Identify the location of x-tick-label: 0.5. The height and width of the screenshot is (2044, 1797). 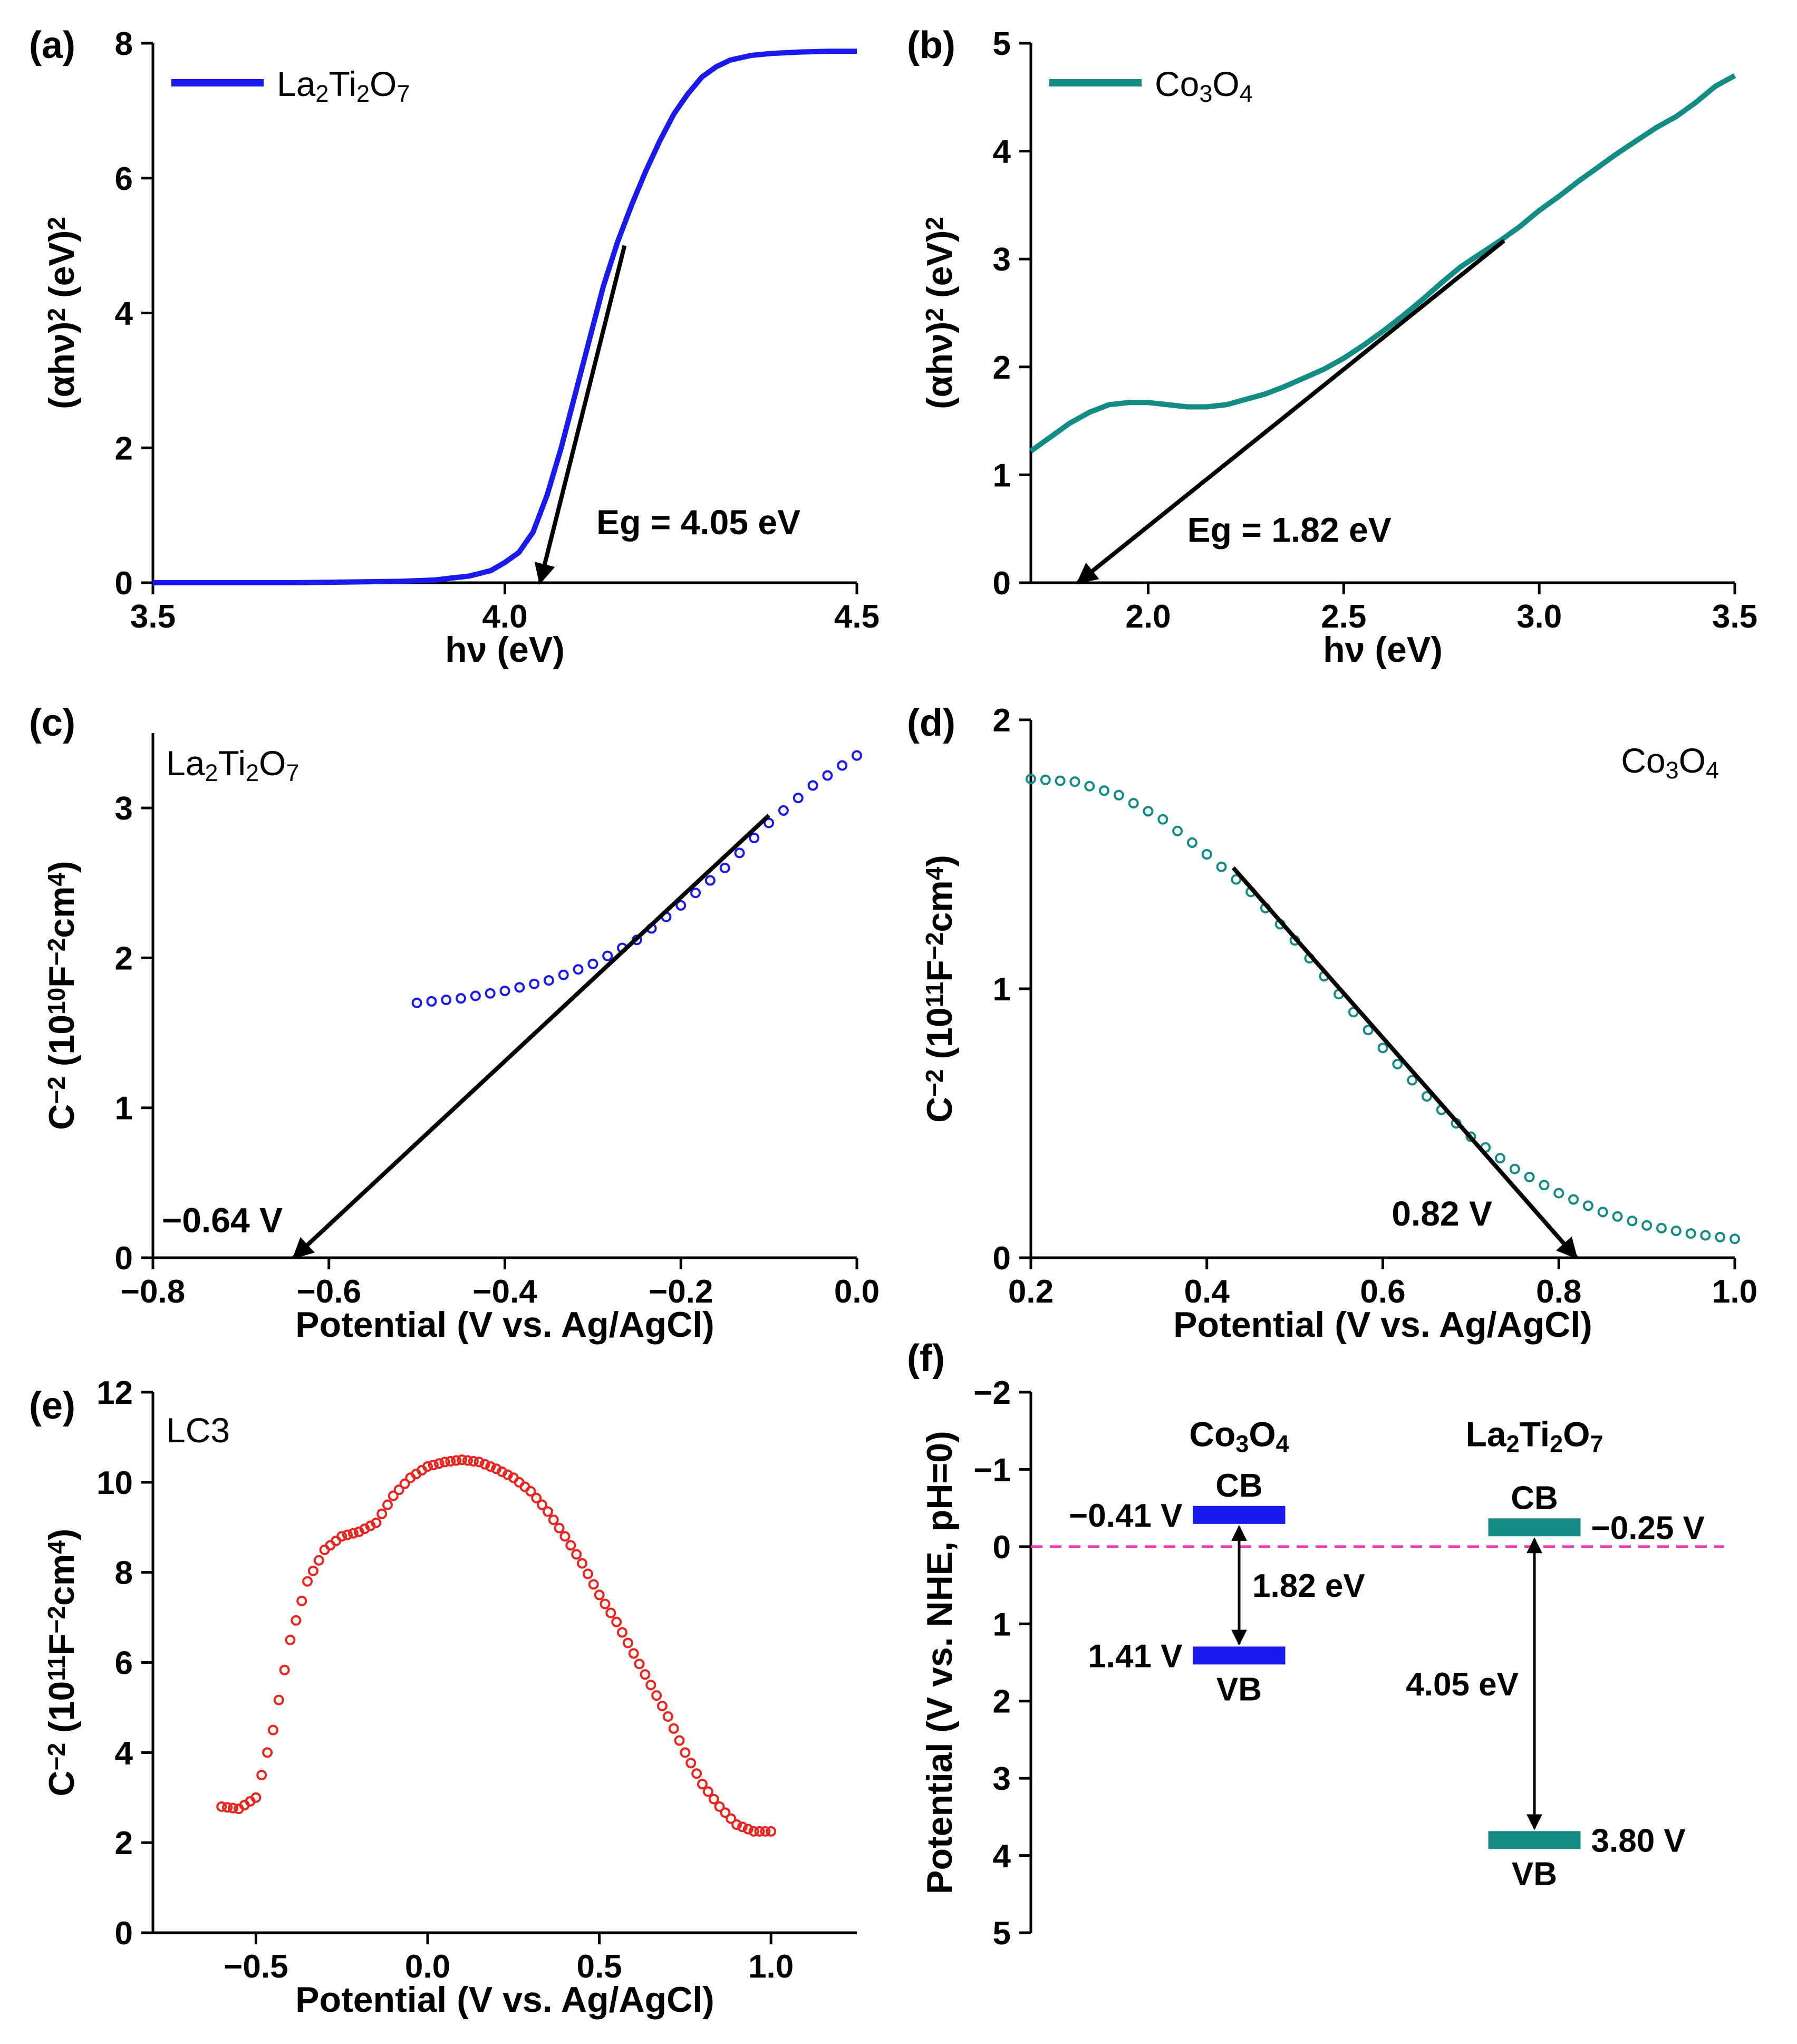
(599, 1967).